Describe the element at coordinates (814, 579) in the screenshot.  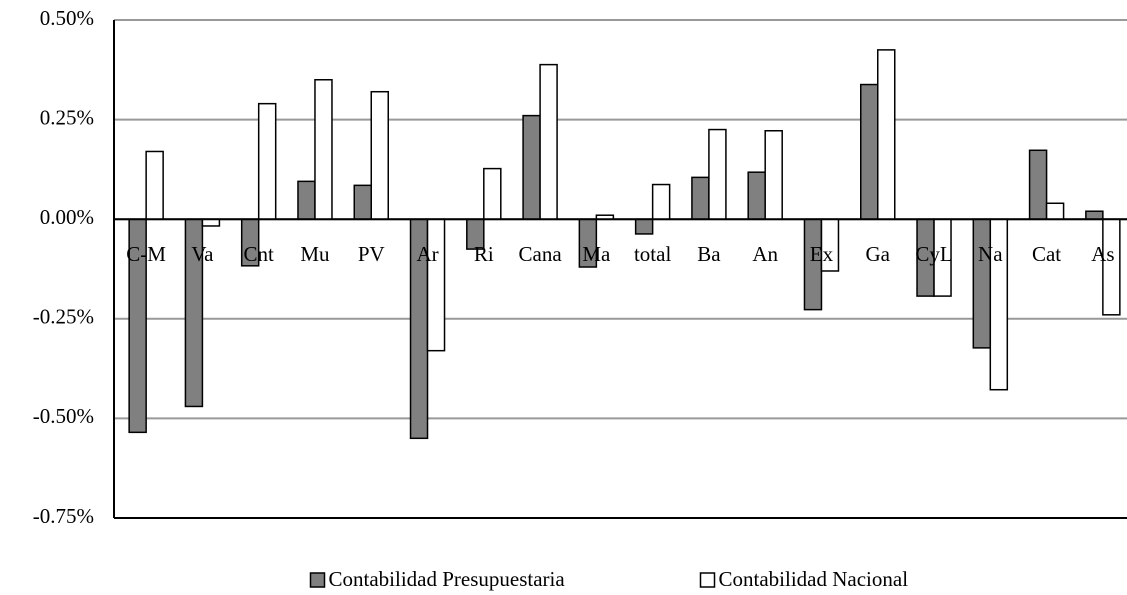
I see `legend-label: Contabilidad Nacional` at that location.